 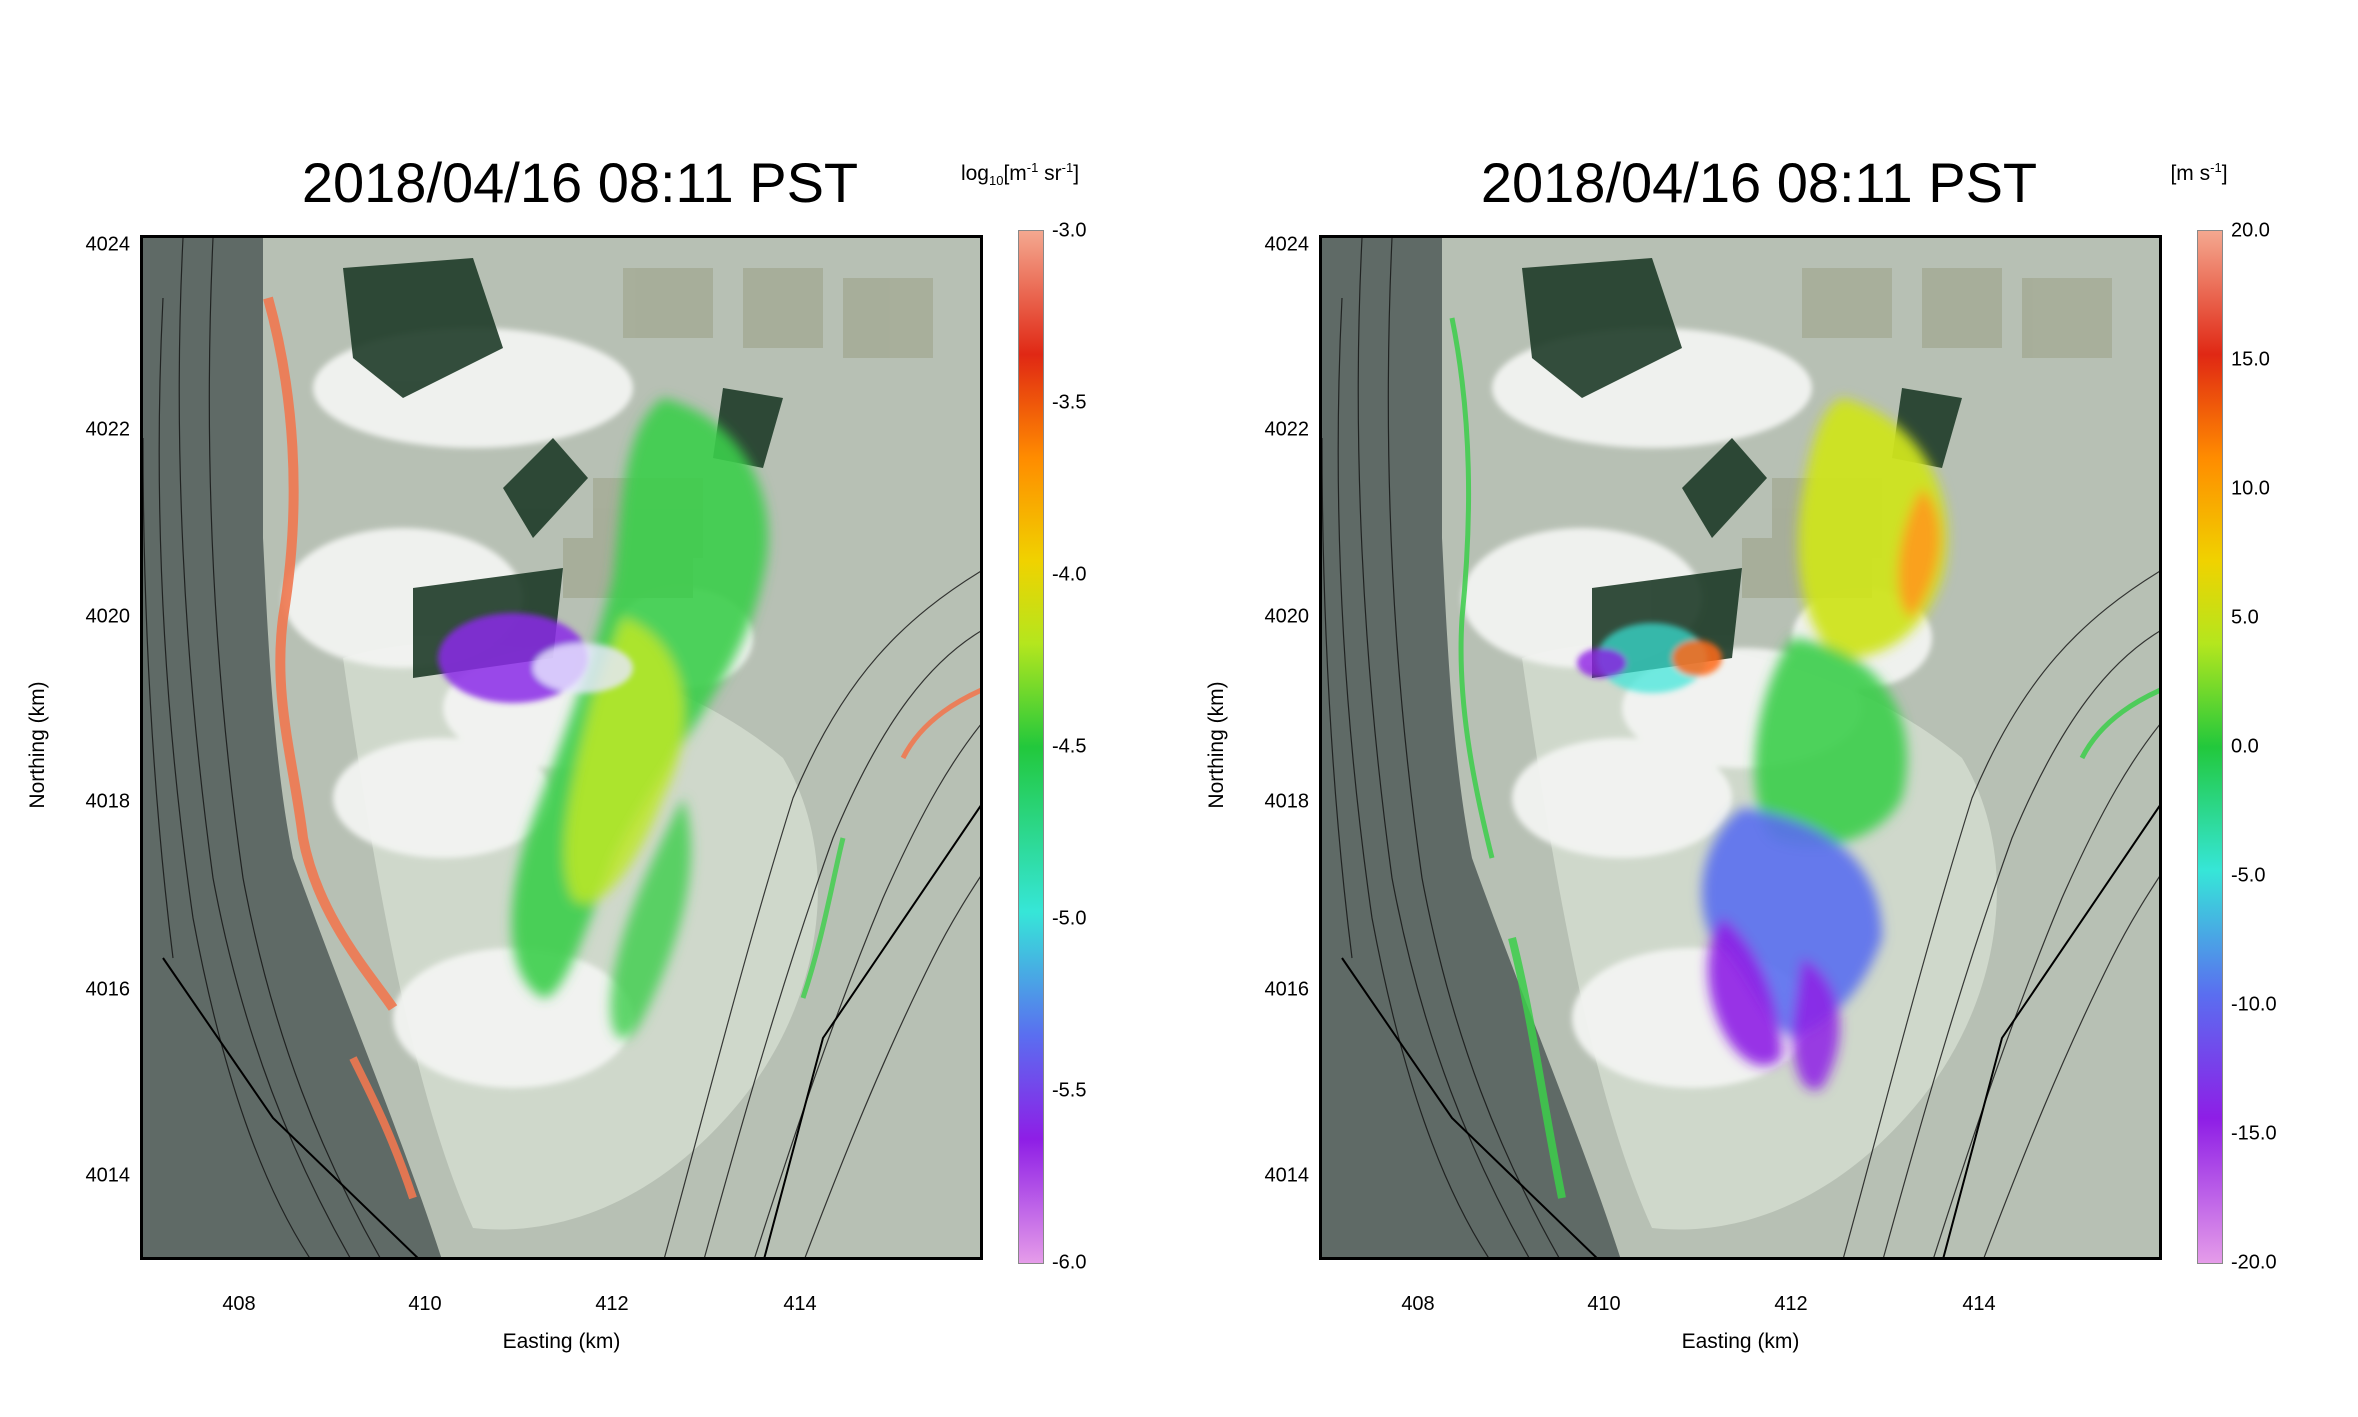 What do you see at coordinates (1069, 402) in the screenshot?
I see `colorbar-tick-label: -3.5` at bounding box center [1069, 402].